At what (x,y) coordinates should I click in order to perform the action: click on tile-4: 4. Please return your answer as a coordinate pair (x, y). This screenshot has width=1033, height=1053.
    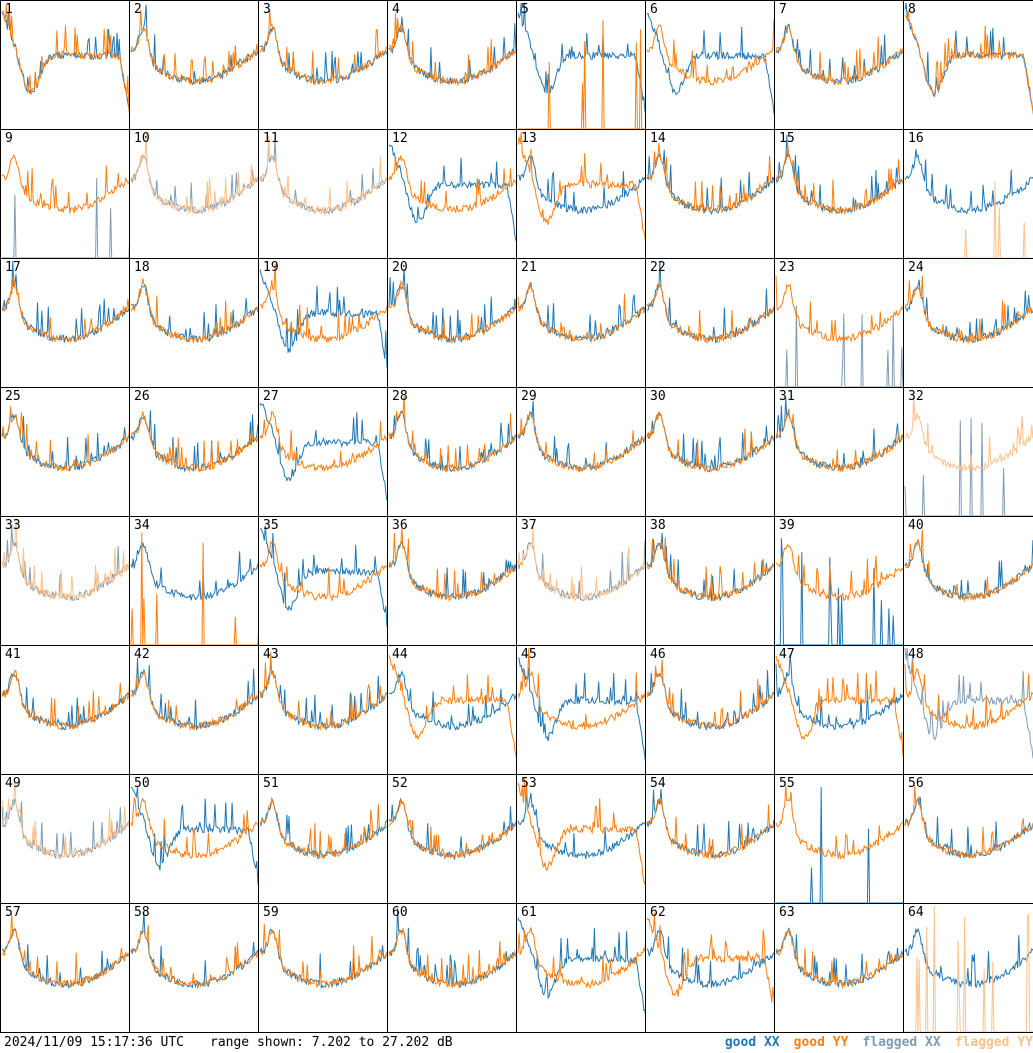
    Looking at the image, I should click on (452, 65).